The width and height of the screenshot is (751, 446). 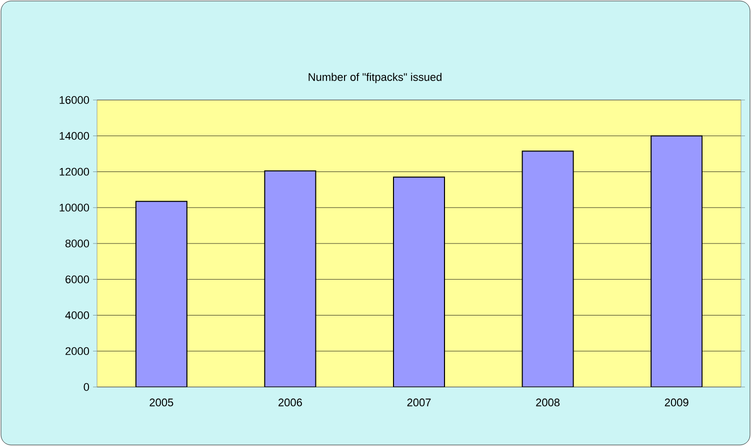 What do you see at coordinates (78, 351) in the screenshot?
I see `y-tick-label: 2000` at bounding box center [78, 351].